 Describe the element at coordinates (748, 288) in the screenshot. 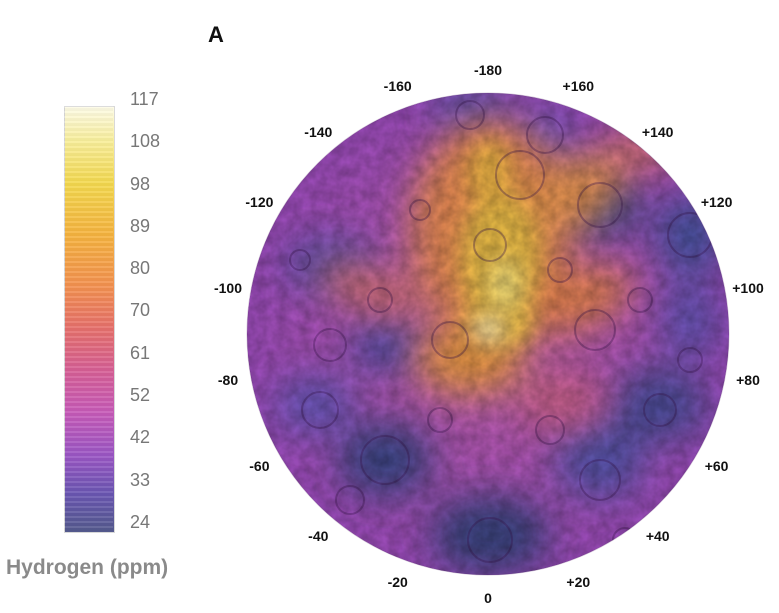

I see `longitude-label: +100` at that location.